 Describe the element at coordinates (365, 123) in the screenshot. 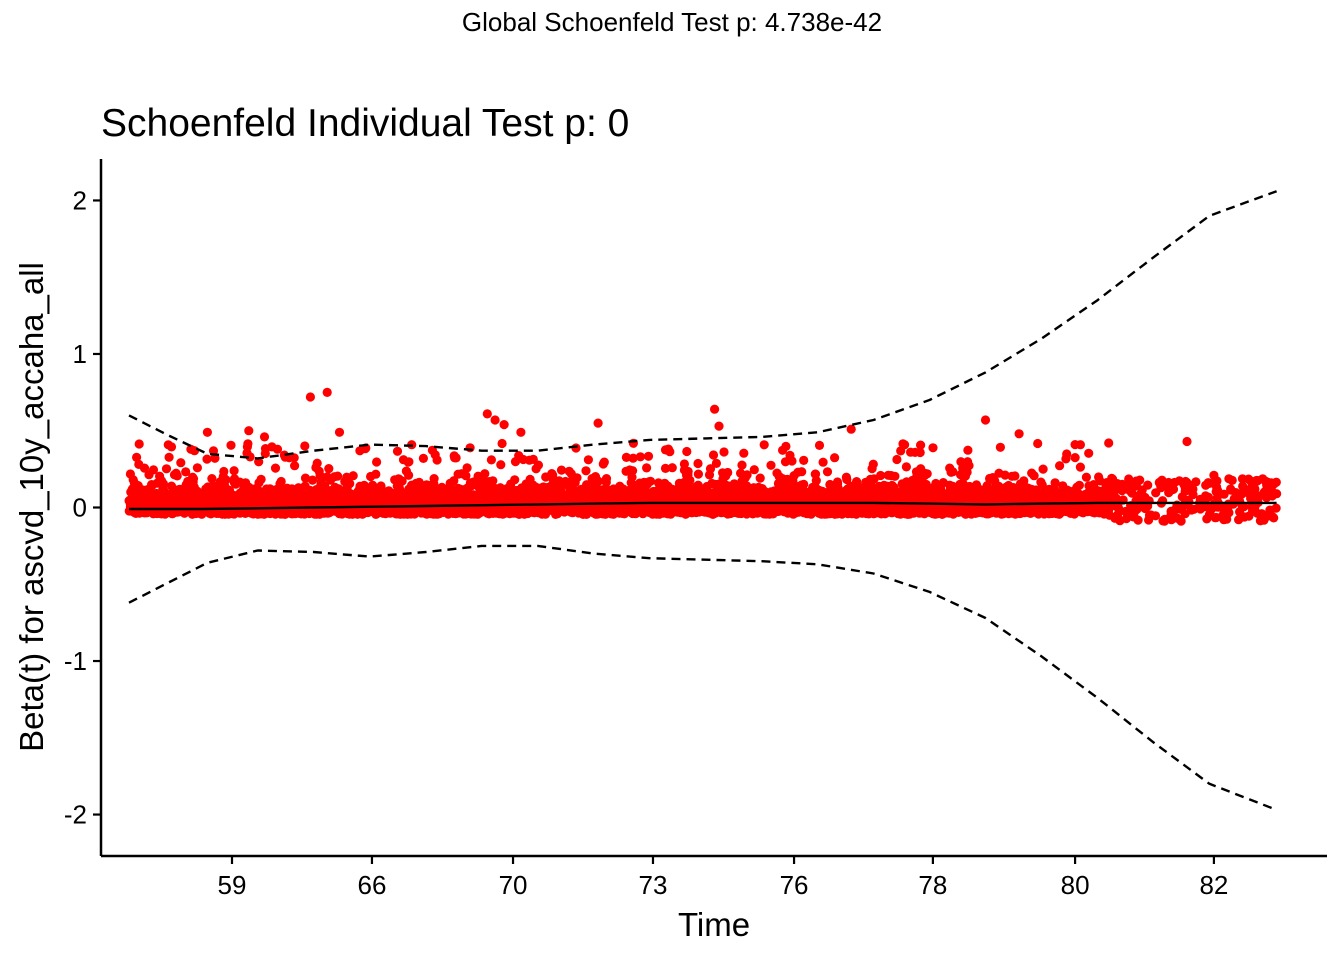

I see `chart-title: Schoenfeld Individual Test p: 0` at that location.